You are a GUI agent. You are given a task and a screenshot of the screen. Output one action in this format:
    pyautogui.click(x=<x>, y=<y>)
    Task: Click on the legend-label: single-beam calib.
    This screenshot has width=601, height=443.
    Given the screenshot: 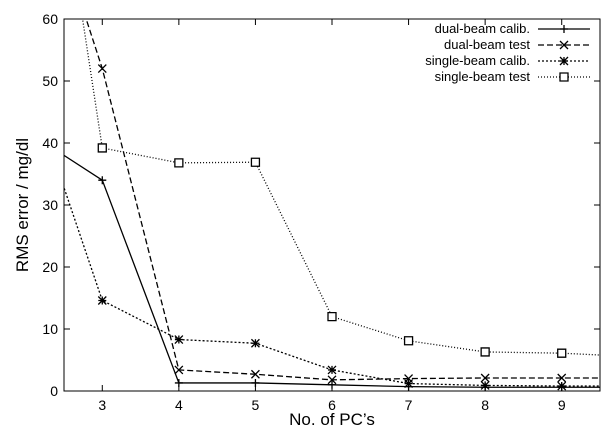 What is the action you would take?
    pyautogui.click(x=477, y=60)
    